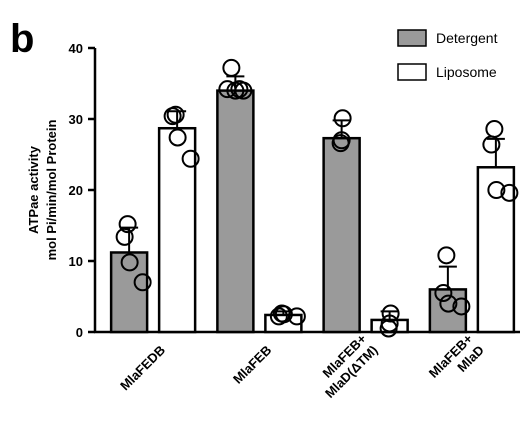 This screenshot has height=440, width=530. I want to click on y-axis-label-line: mol Pi/min/mol Protein, so click(51, 190).